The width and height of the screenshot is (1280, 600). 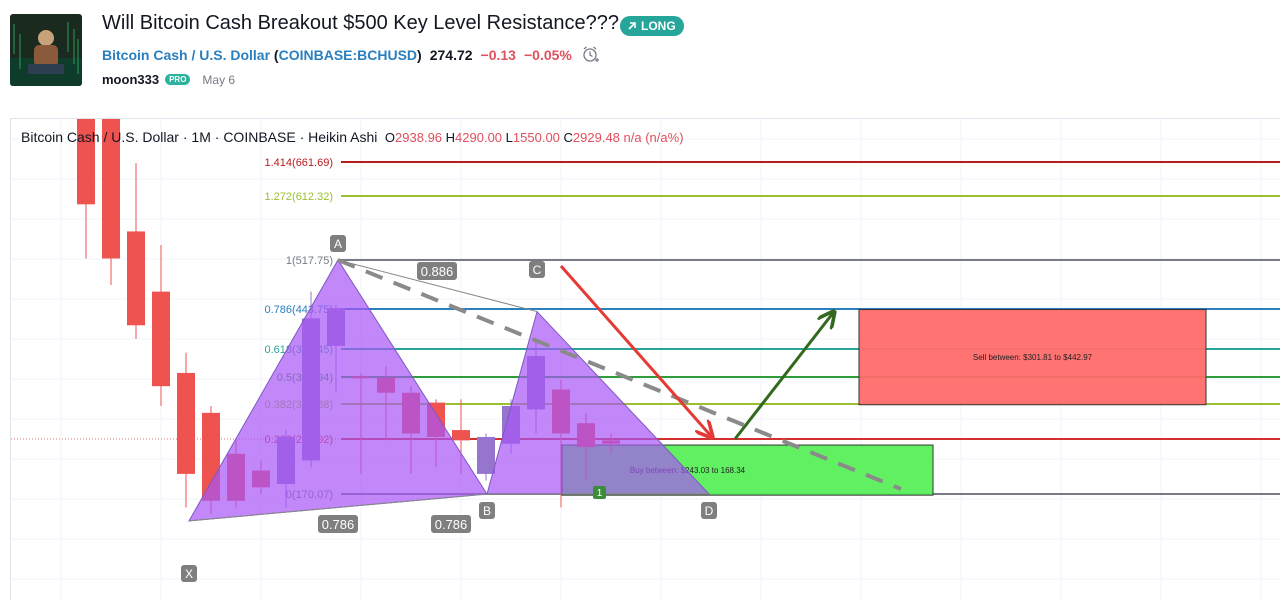 What do you see at coordinates (187, 137) in the screenshot?
I see `legend-sep-1: ·` at bounding box center [187, 137].